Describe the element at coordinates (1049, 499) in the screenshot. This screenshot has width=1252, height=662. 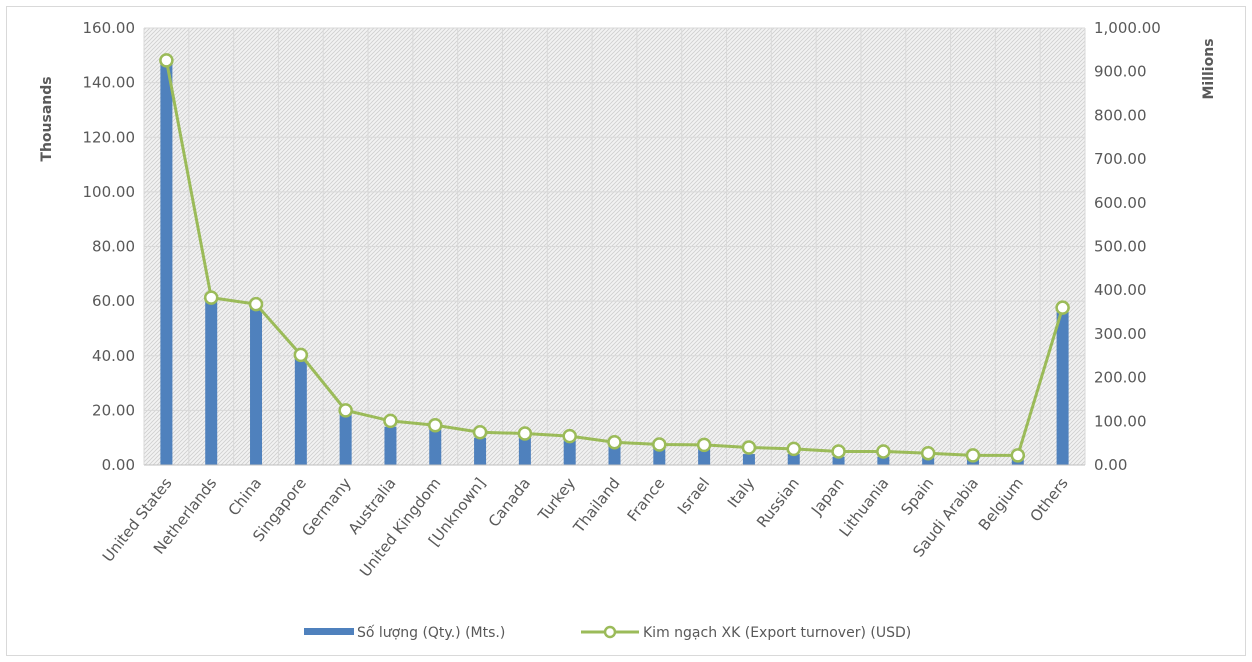
I see `x-tick-label: Others` at that location.